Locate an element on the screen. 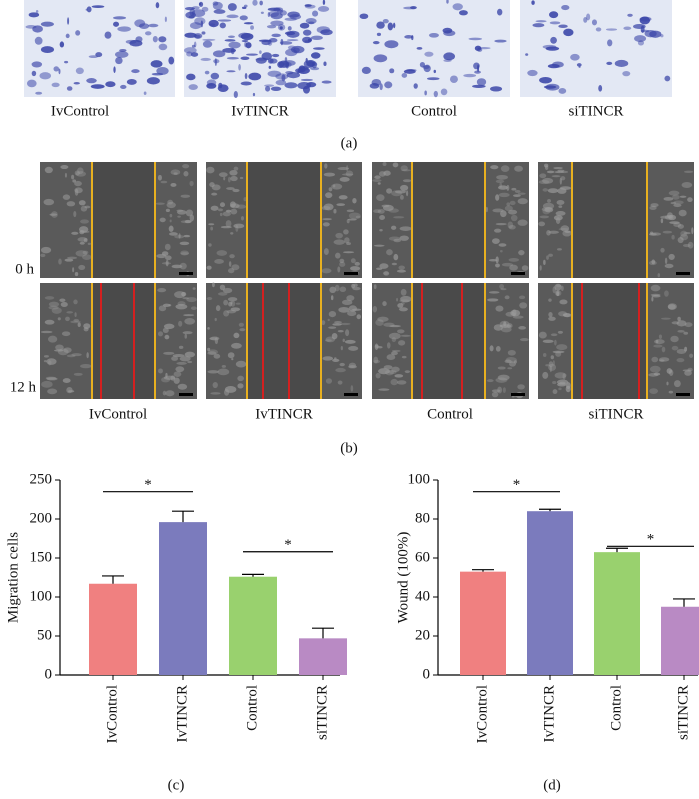  y-tick-label: 0 is located at coordinates (49, 674).